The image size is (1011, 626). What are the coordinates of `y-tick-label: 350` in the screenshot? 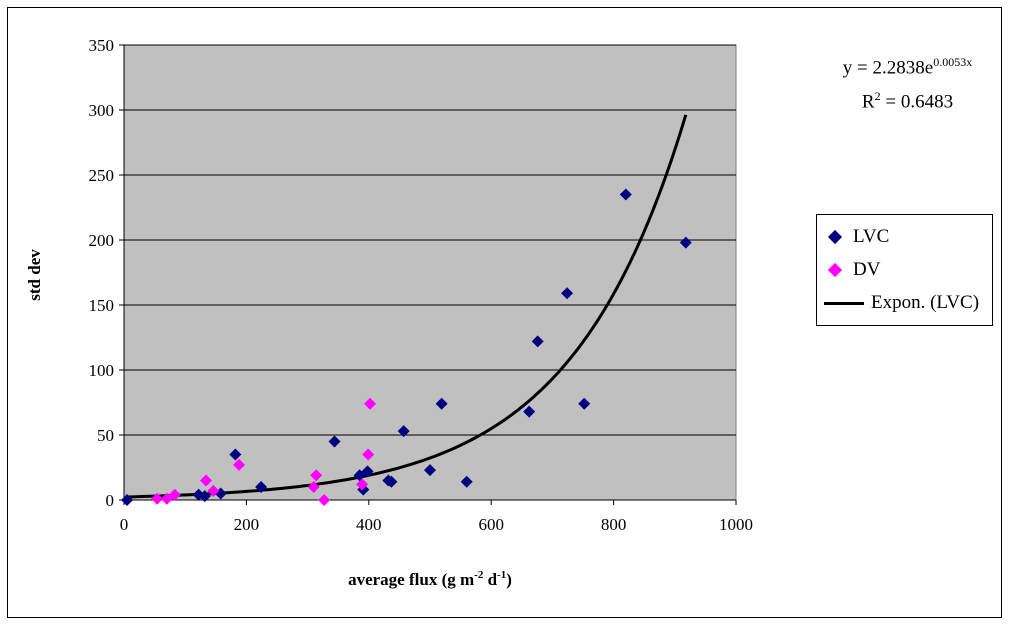 It's located at (102, 45).